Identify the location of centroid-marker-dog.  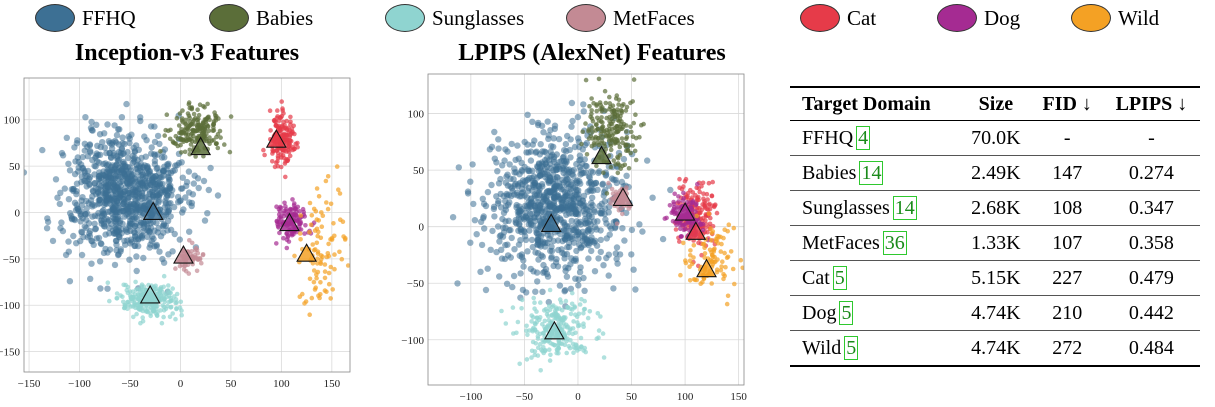
(289, 222).